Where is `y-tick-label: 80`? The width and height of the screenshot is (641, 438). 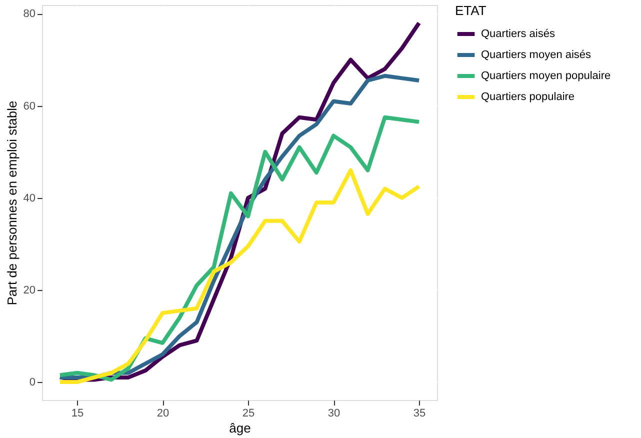
y-tick-label: 80 is located at coordinates (29, 14).